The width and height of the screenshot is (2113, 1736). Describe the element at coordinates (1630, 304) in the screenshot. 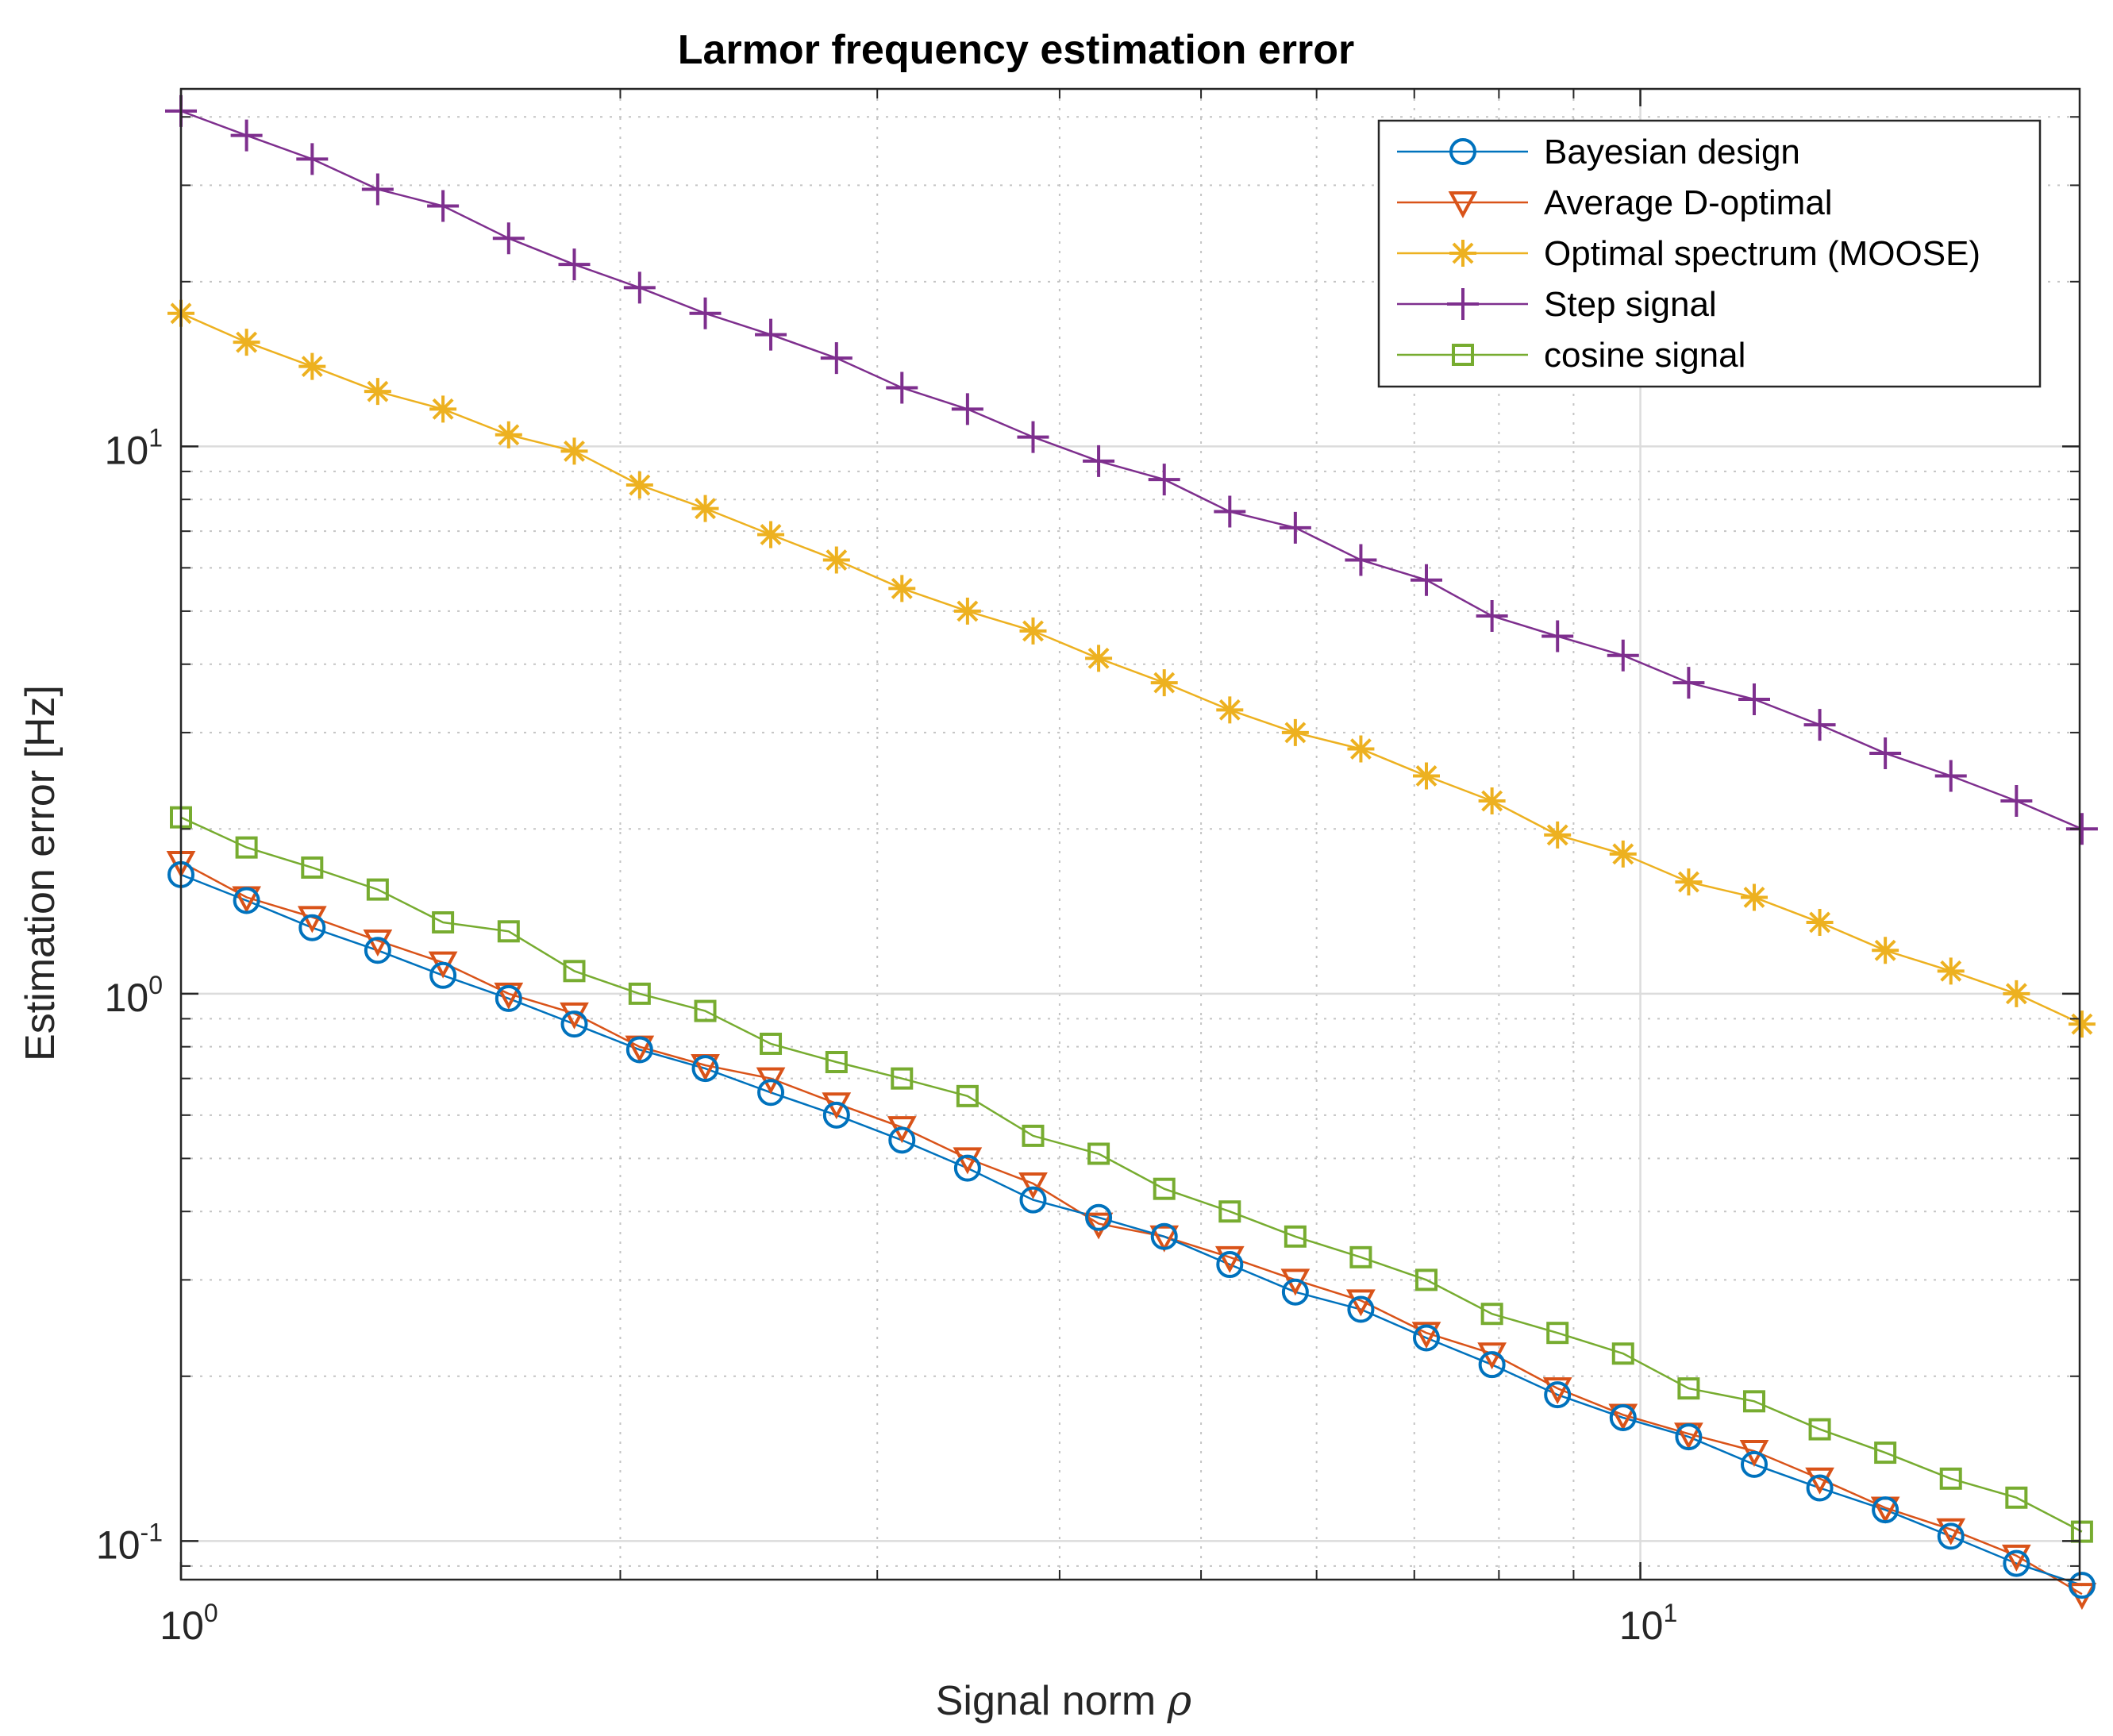

I see `legend-label-step-signal: Step signal` at that location.